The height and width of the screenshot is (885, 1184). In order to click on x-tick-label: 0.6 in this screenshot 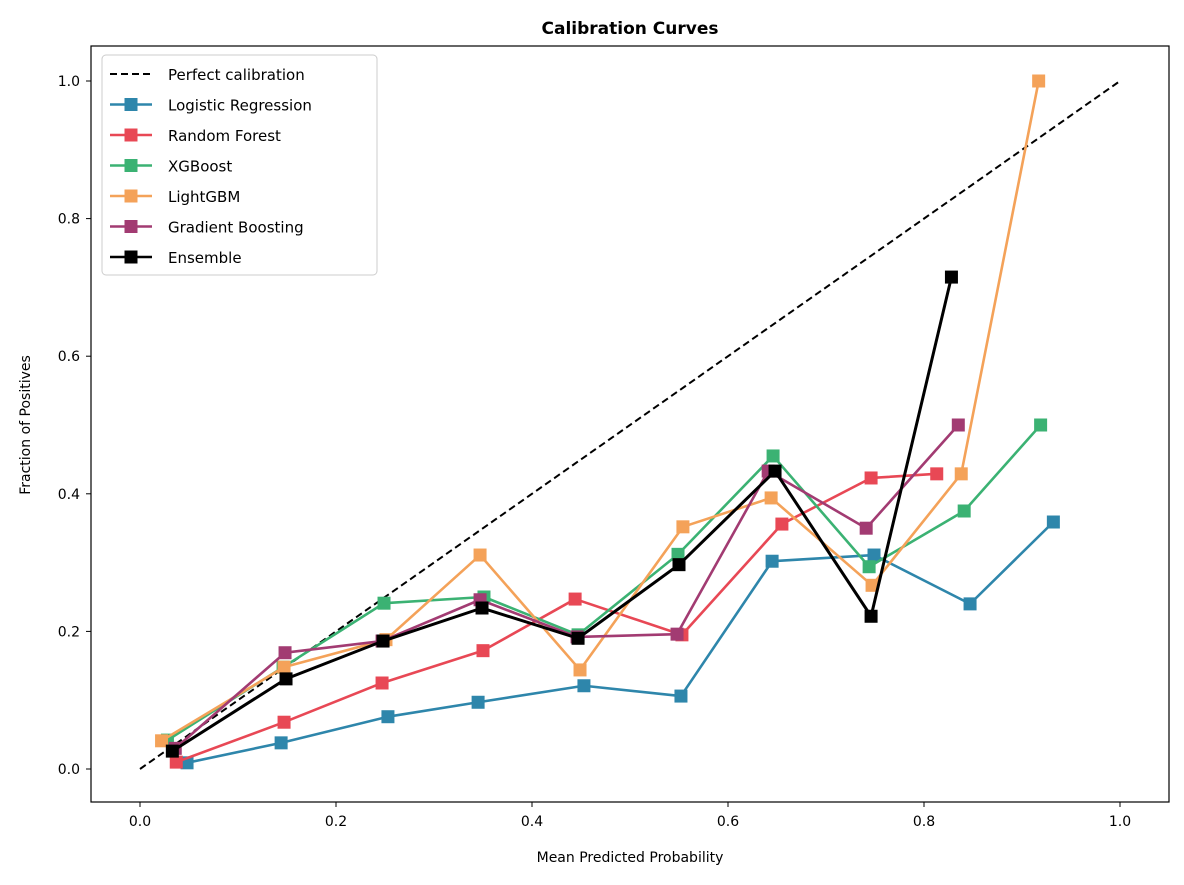, I will do `click(728, 822)`.